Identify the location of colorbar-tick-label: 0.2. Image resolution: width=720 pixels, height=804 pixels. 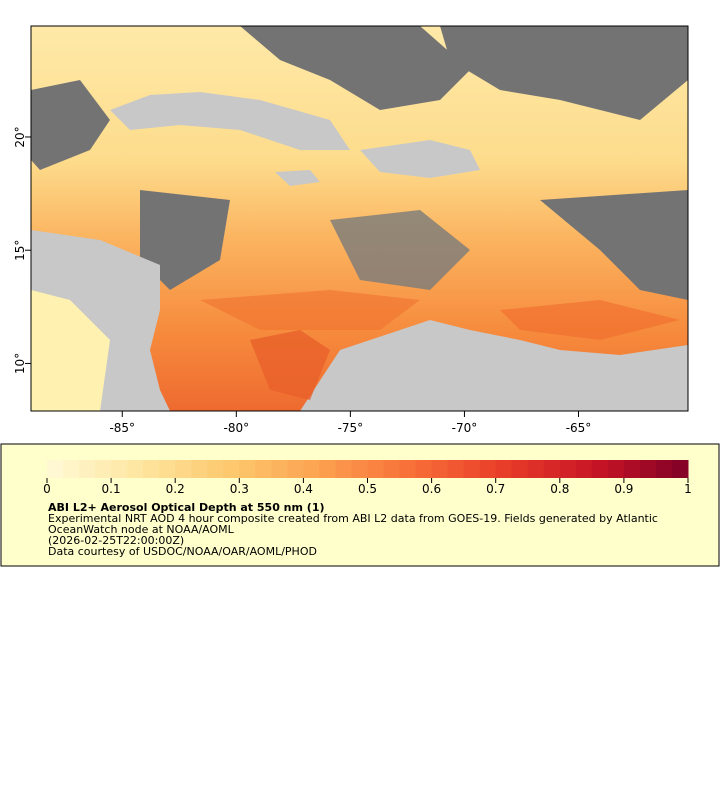
(175, 489).